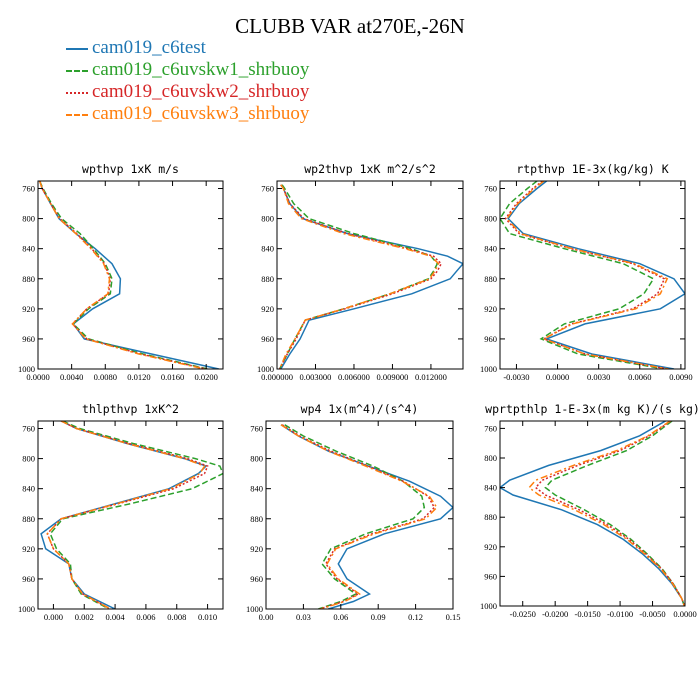 This screenshot has height=700, width=700. What do you see at coordinates (266, 617) in the screenshot?
I see `x-tick-label: 0.00` at bounding box center [266, 617].